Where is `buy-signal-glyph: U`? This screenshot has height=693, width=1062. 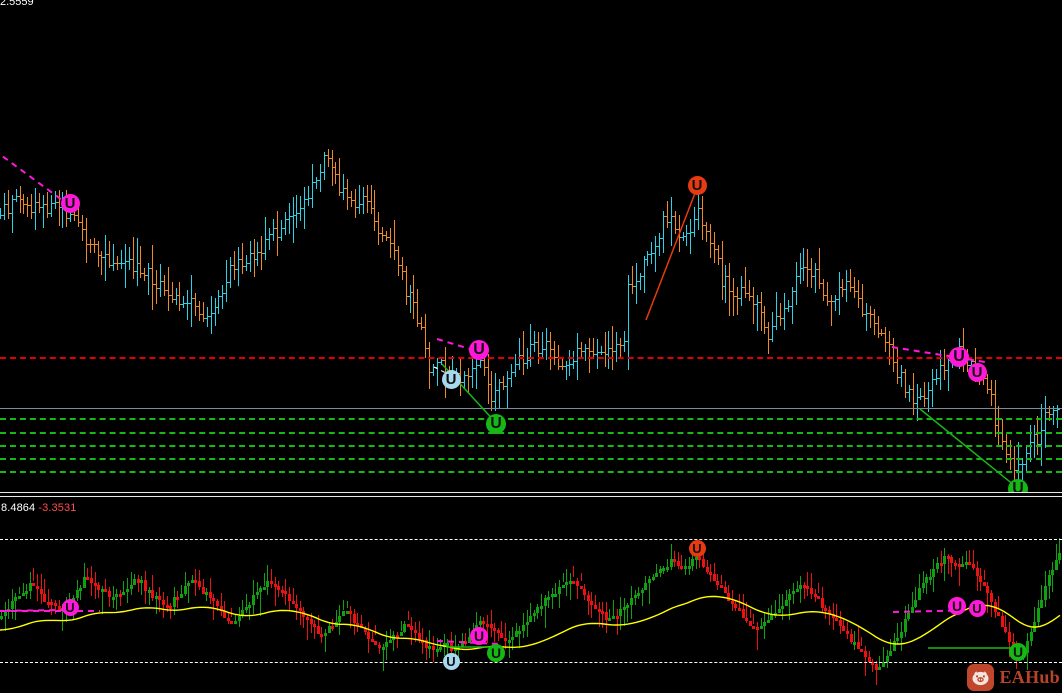
buy-signal-glyph: U is located at coordinates (1018, 652).